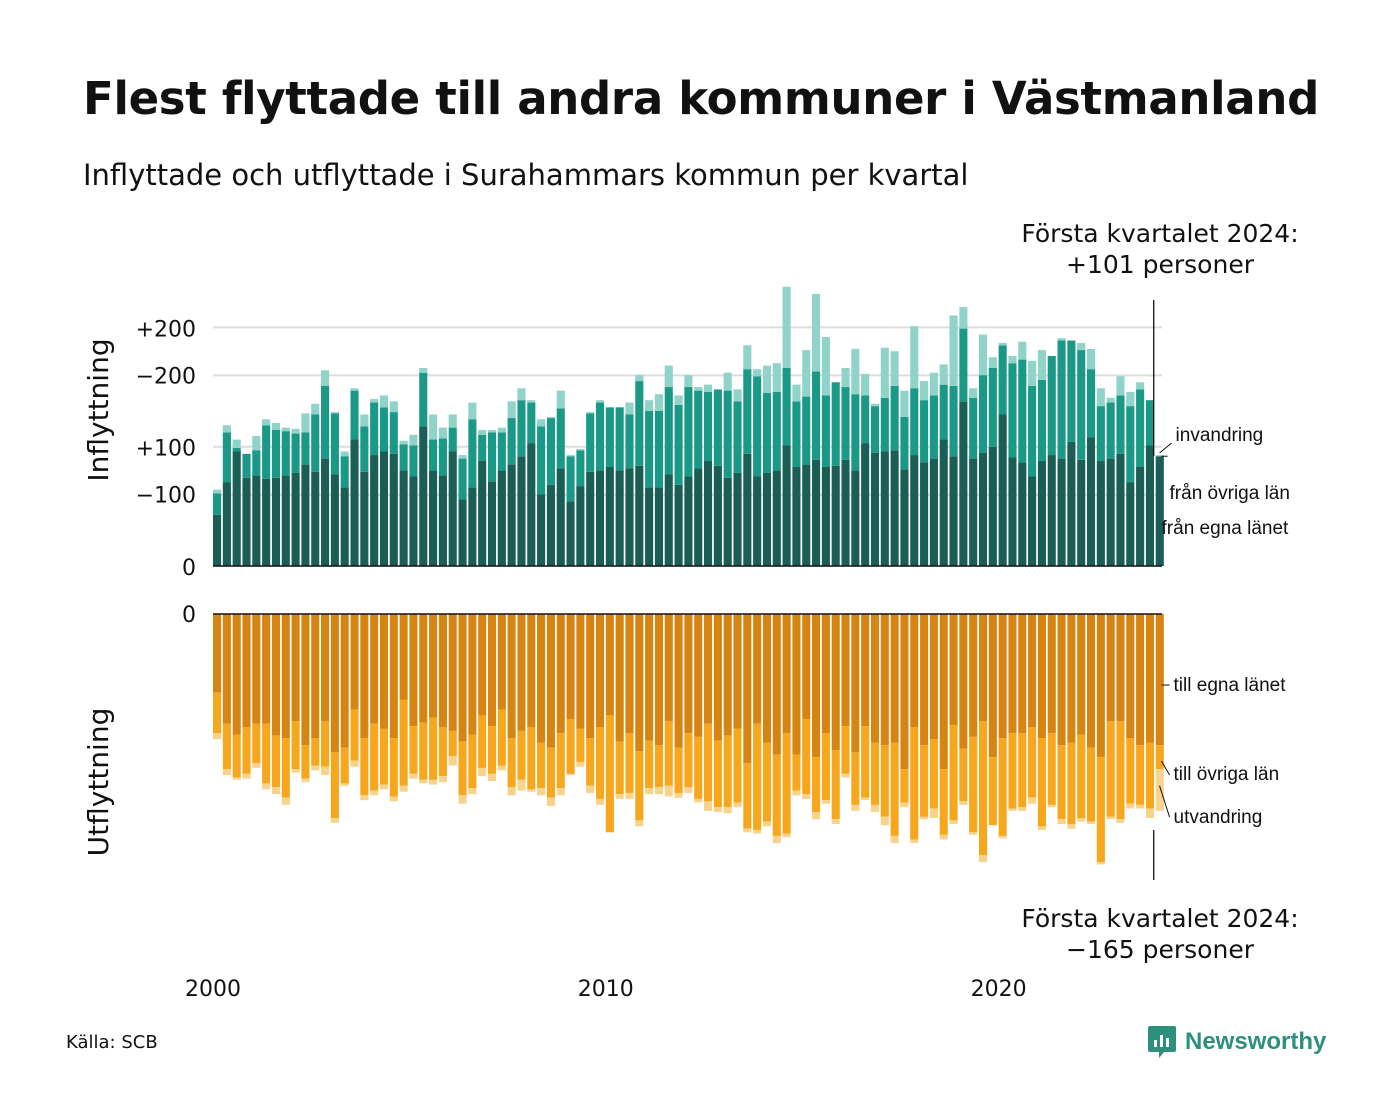 This screenshot has width=1400, height=1120. Describe the element at coordinates (166, 449) in the screenshot. I see `y-tick-label-top: +100` at that location.